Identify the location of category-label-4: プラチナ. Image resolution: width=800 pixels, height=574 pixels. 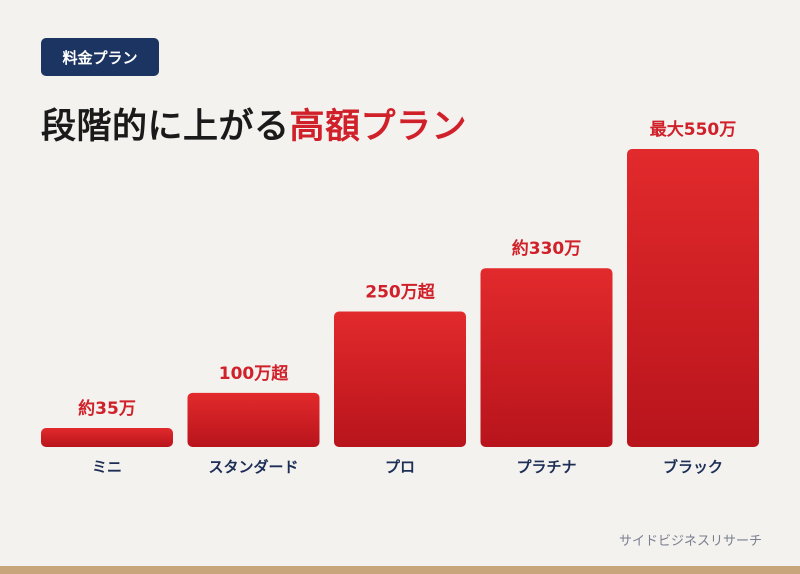
(546, 467).